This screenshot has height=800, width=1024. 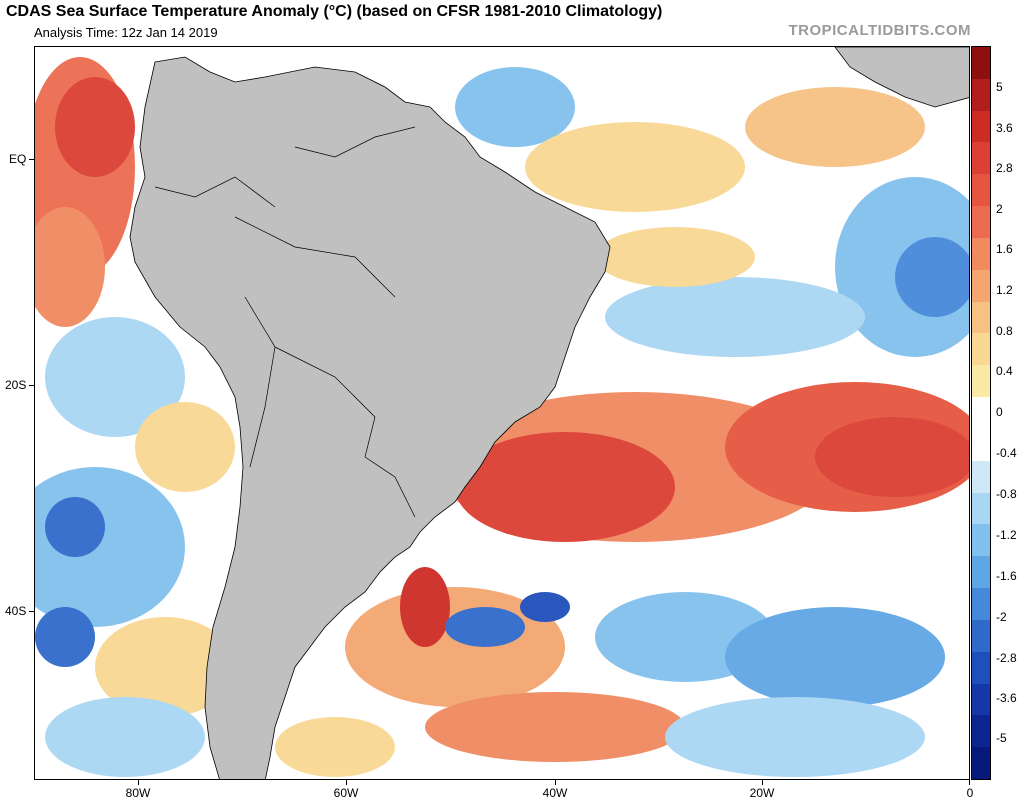 What do you see at coordinates (999, 87) in the screenshot?
I see `colorbar-label: 5` at bounding box center [999, 87].